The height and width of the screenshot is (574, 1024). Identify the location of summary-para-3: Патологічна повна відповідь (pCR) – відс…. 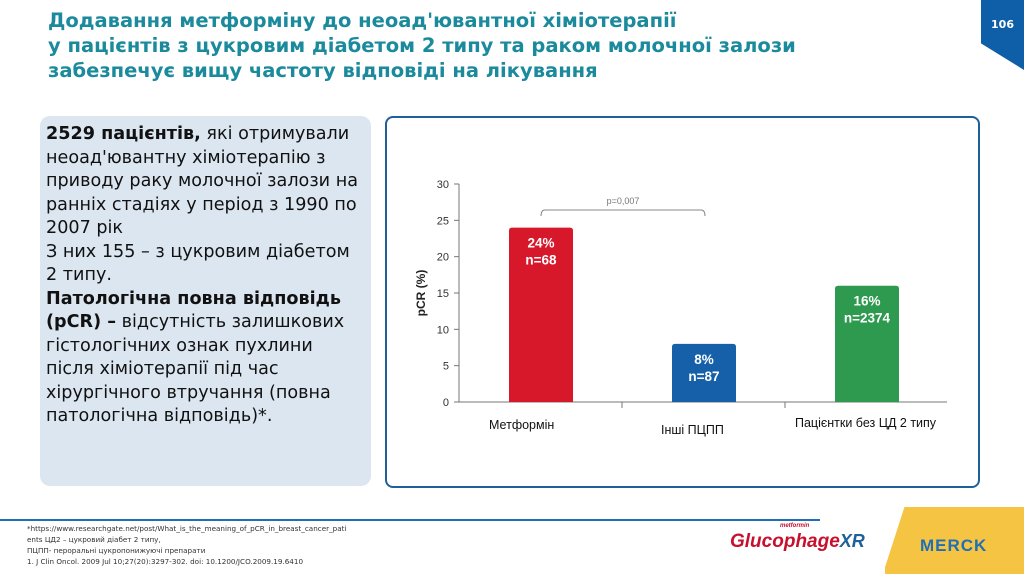
(205, 358).